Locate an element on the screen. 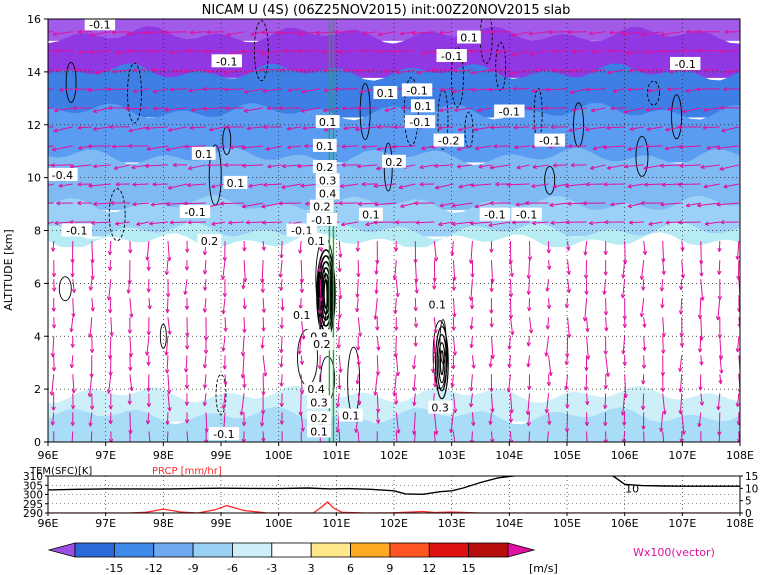 This screenshot has height=575, width=767. precip-line is located at coordinates (394, 507).